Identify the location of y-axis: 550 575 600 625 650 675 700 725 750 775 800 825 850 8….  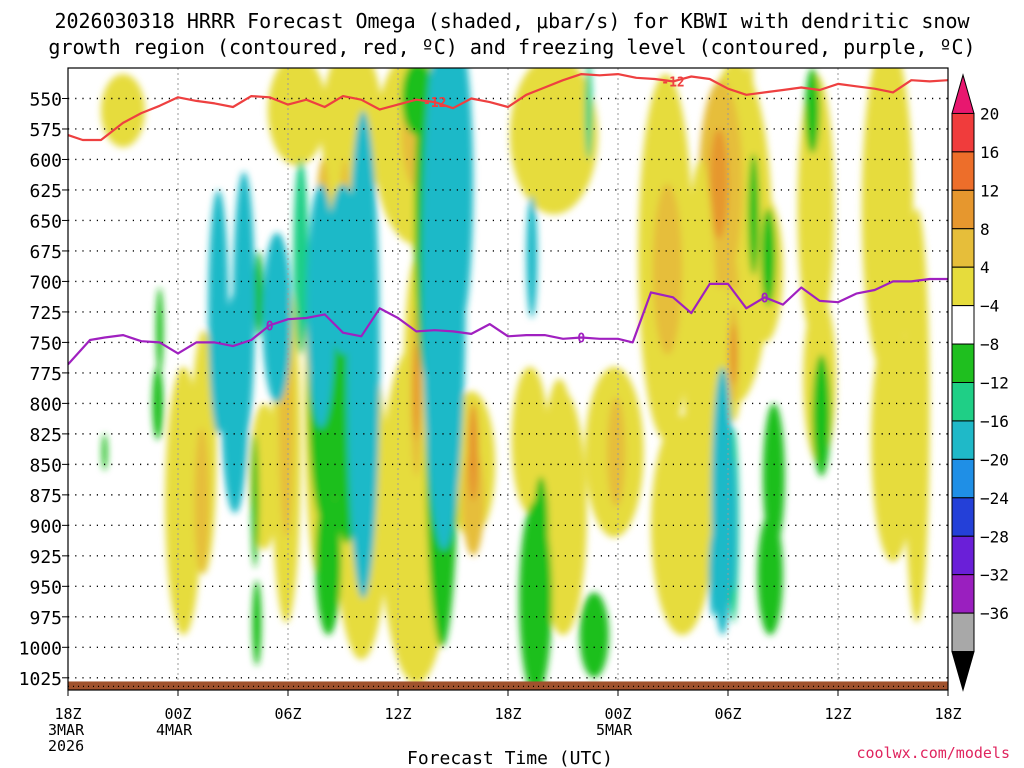
(43, 389).